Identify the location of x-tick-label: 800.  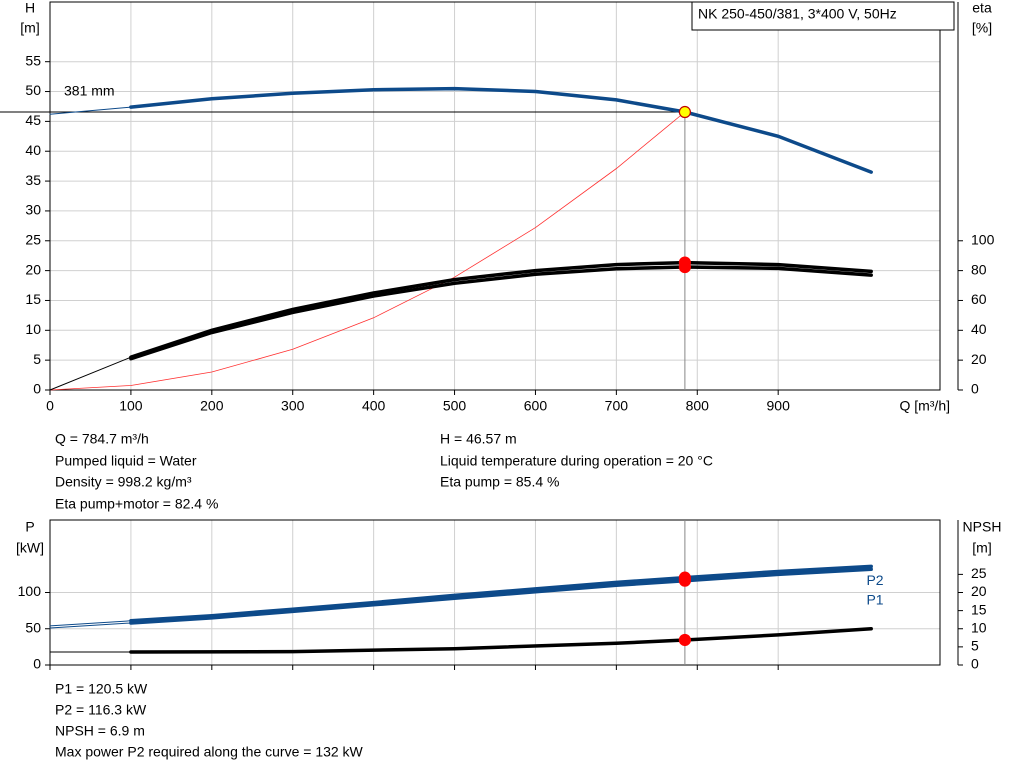
(698, 406).